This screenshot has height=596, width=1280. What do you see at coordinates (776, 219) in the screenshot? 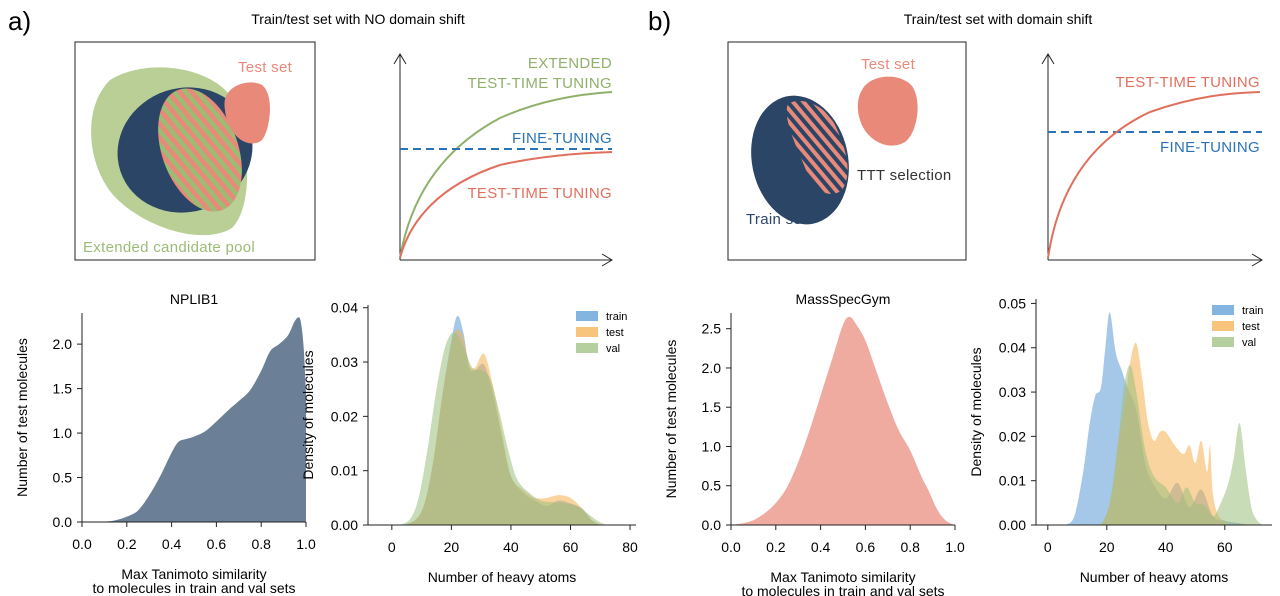
I see `venn-b-train-label: Train set` at bounding box center [776, 219].